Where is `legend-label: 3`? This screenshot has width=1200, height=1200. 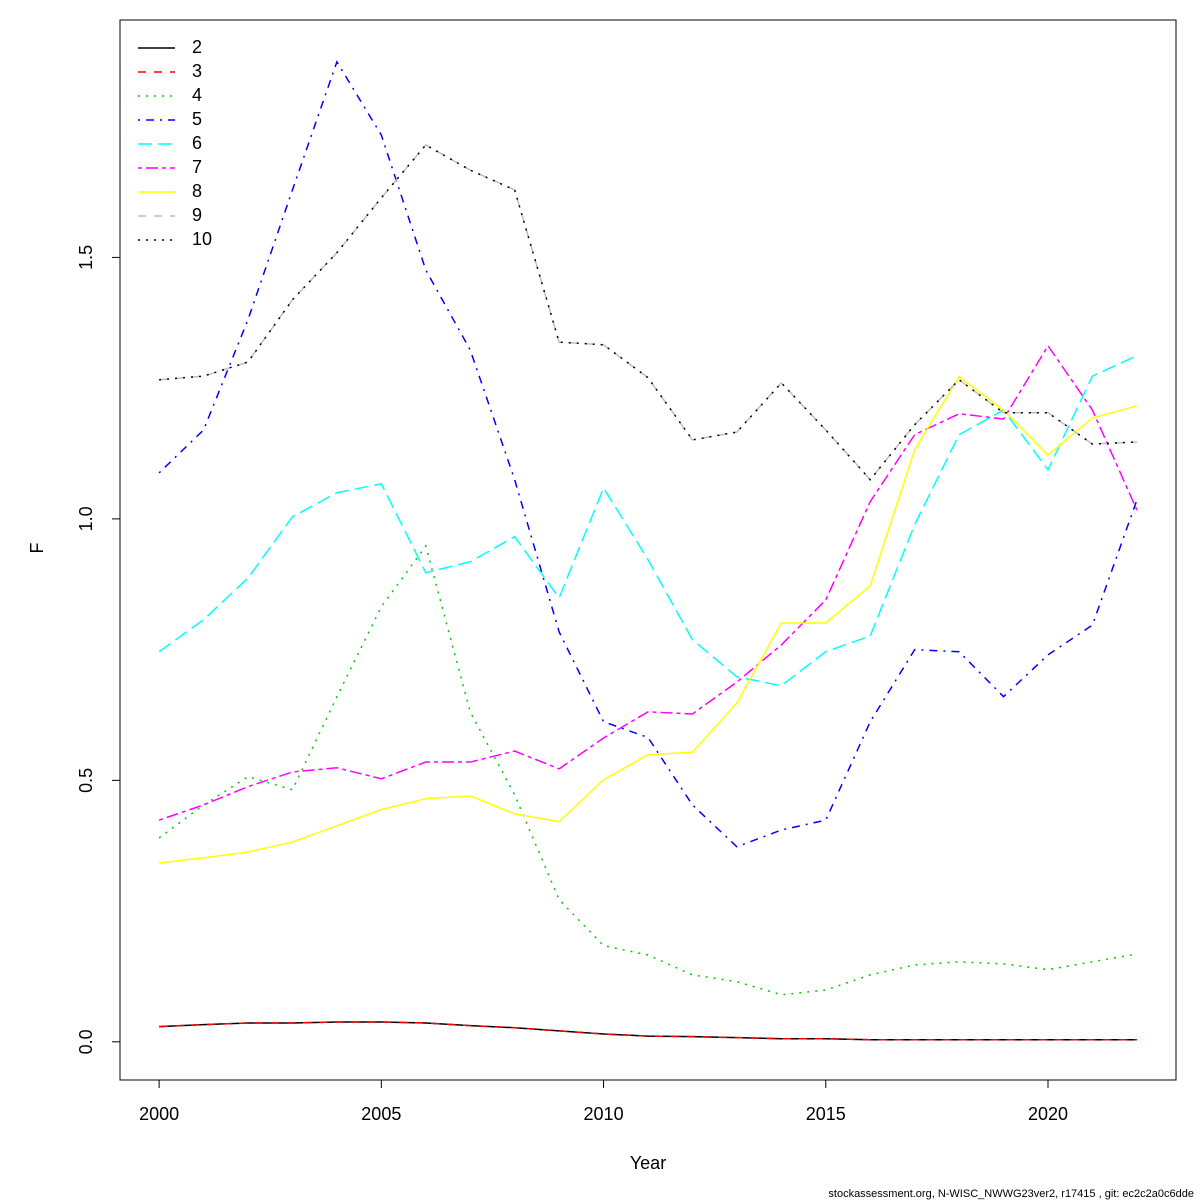
legend-label: 3 is located at coordinates (197, 71).